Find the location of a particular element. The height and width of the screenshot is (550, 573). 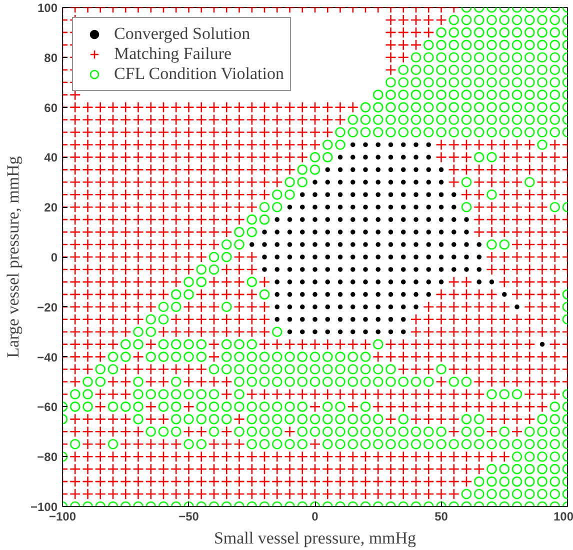

y-tick-label: 100 is located at coordinates (47, 8).